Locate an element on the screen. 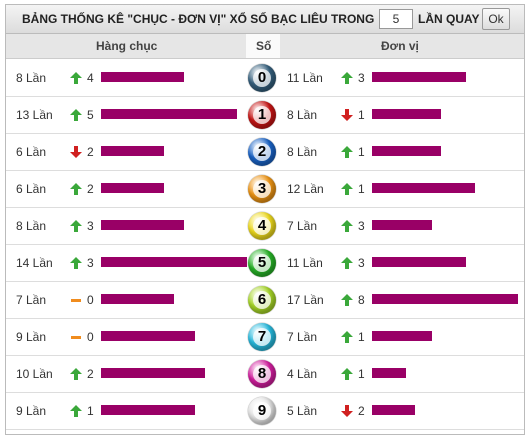 The height and width of the screenshot is (439, 530). change-value: 8 is located at coordinates (361, 300).